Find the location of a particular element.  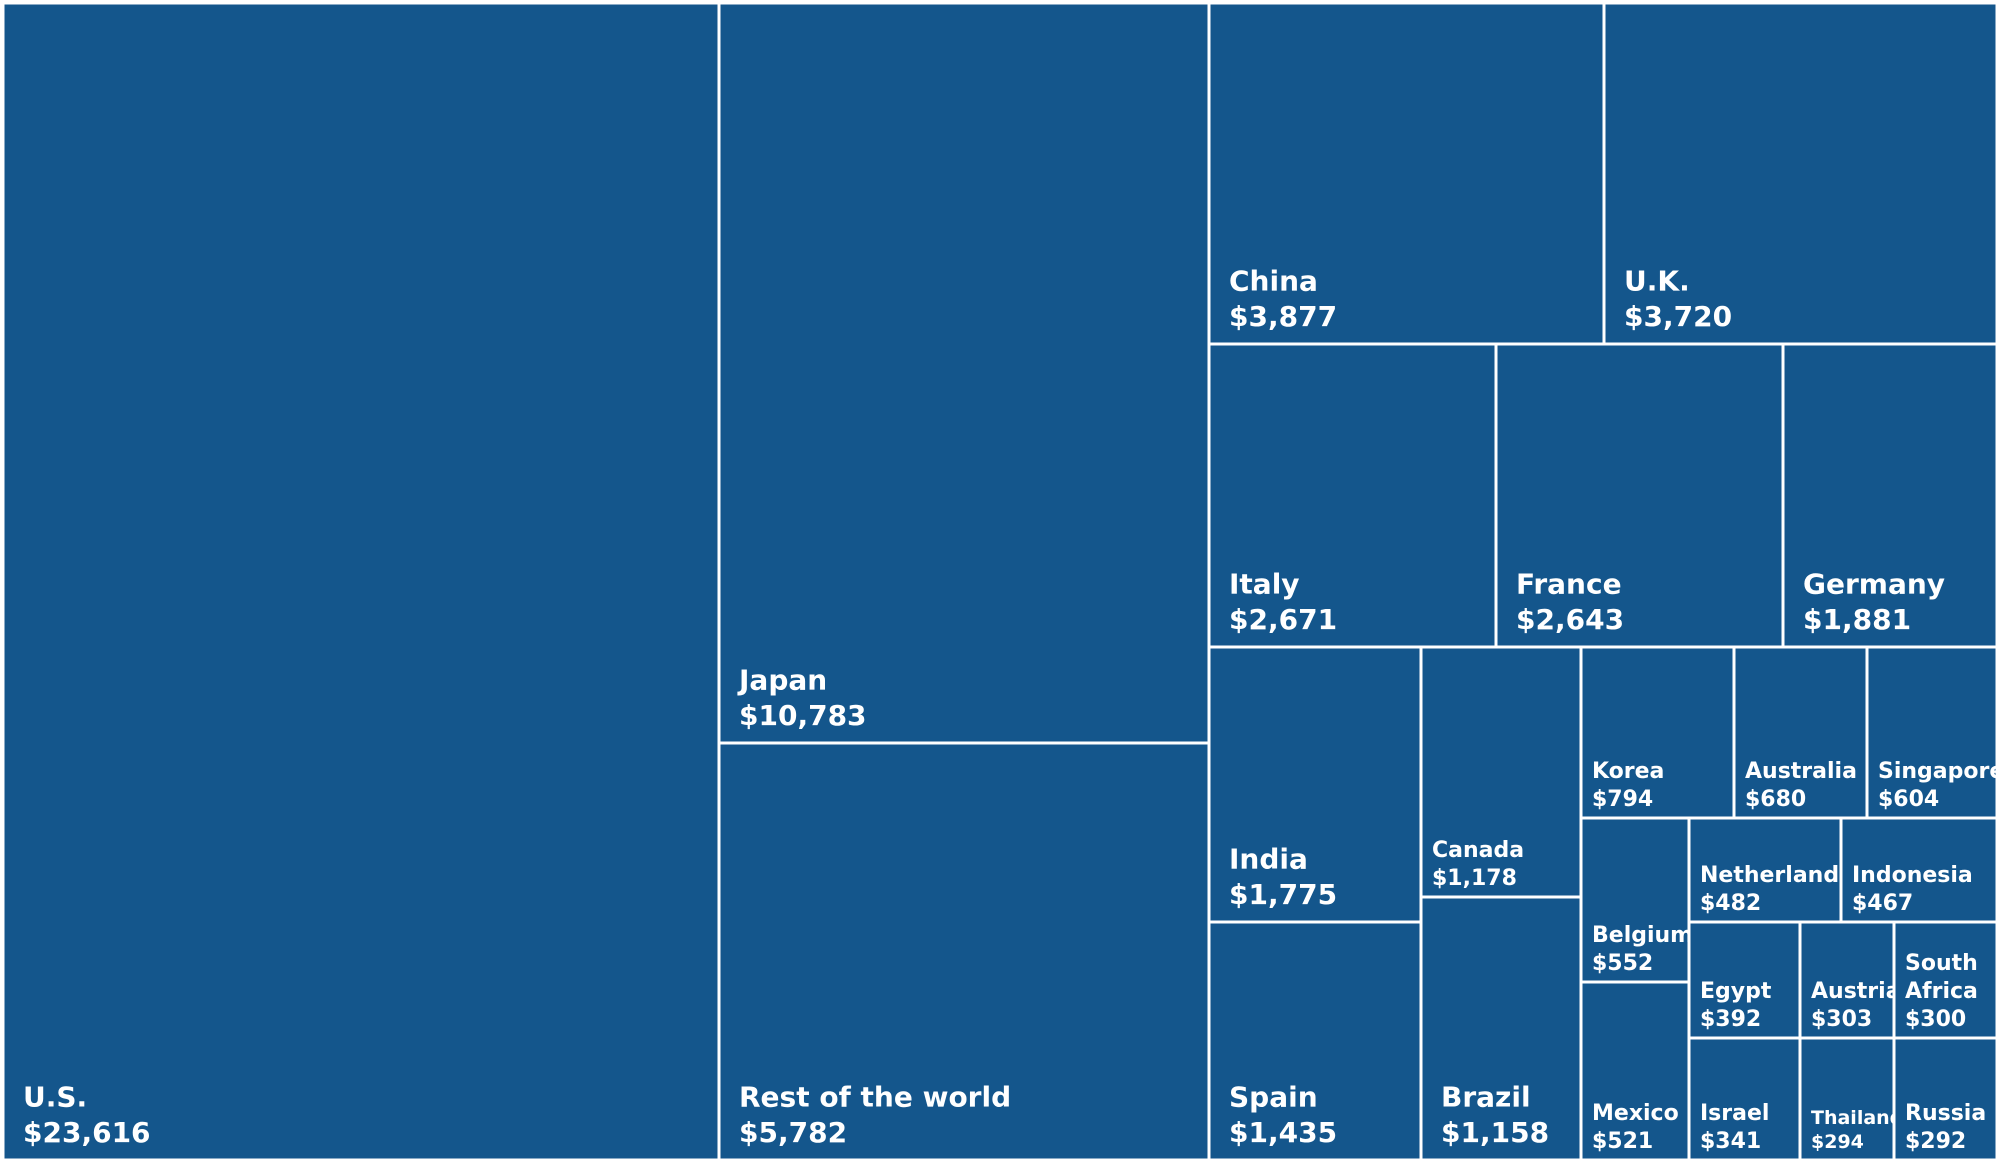

tile-value-italy: $2,671 is located at coordinates (1283, 619).